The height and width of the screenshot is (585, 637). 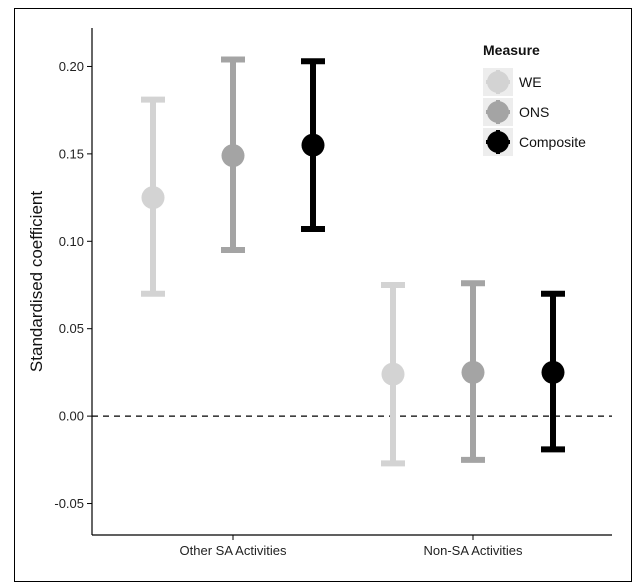 I want to click on y-tick-label: 0.05, so click(x=71, y=328).